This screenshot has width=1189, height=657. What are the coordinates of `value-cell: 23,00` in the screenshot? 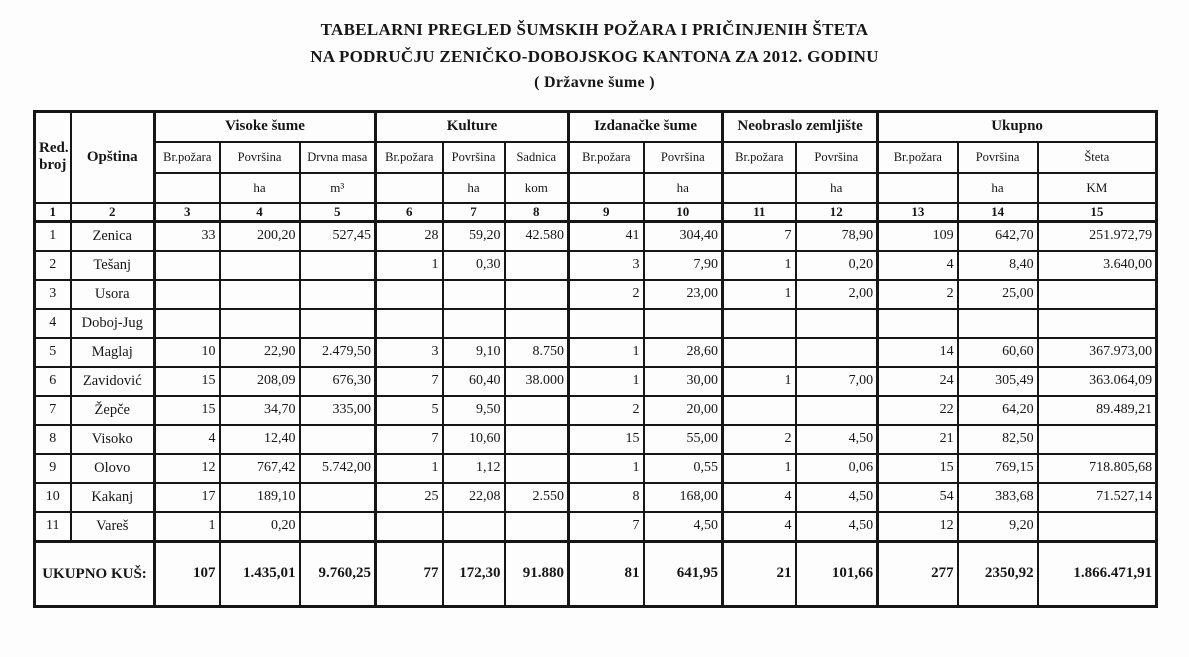 It's located at (683, 294).